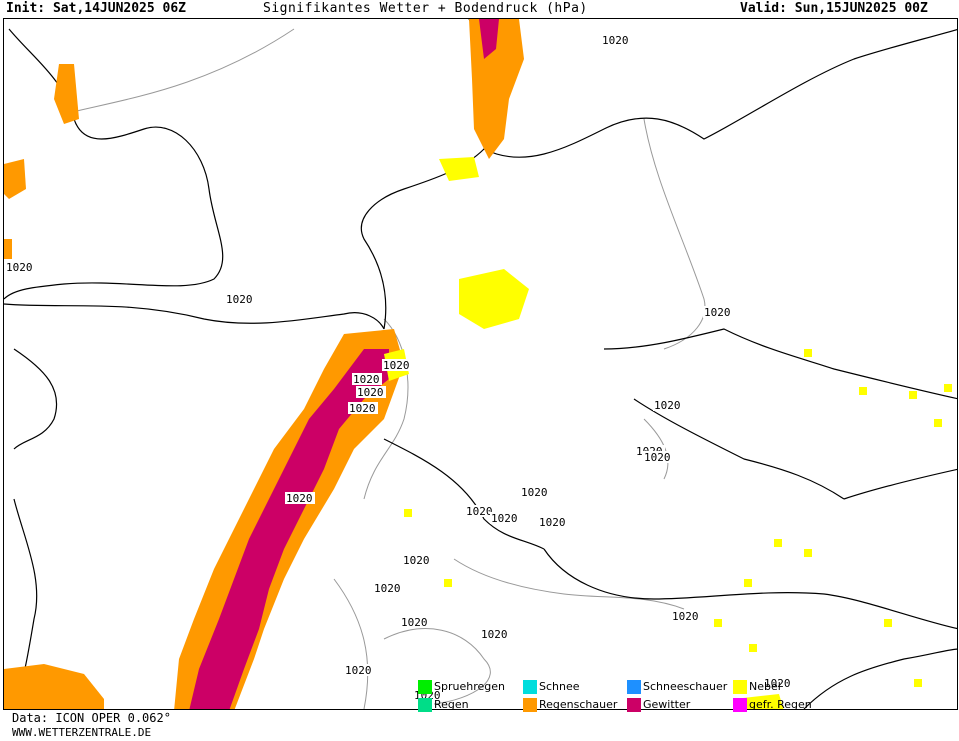  What do you see at coordinates (658, 704) in the screenshot?
I see `legend-item: Gewitter` at bounding box center [658, 704].